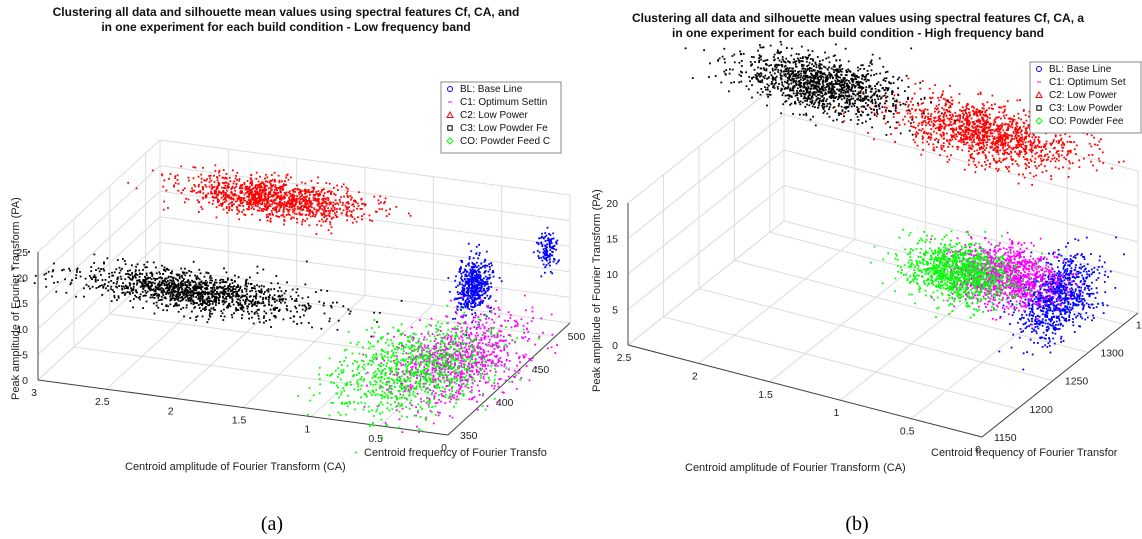 The height and width of the screenshot is (539, 1142). What do you see at coordinates (99, 273) in the screenshot?
I see `grid-line` at bounding box center [99, 273].